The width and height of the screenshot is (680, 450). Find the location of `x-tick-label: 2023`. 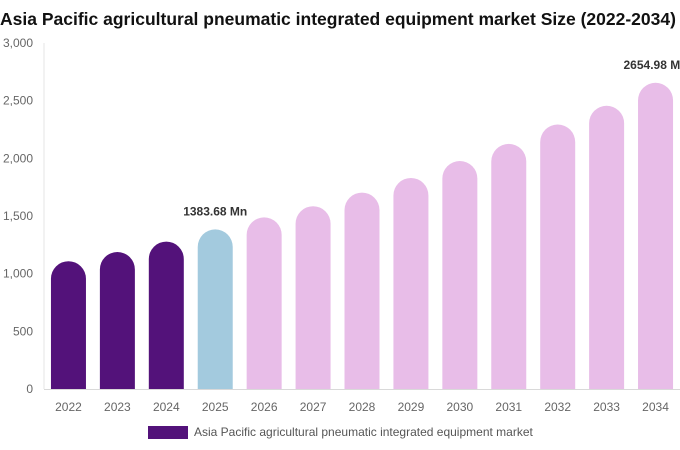

x-tick-label: 2023 is located at coordinates (117, 407).